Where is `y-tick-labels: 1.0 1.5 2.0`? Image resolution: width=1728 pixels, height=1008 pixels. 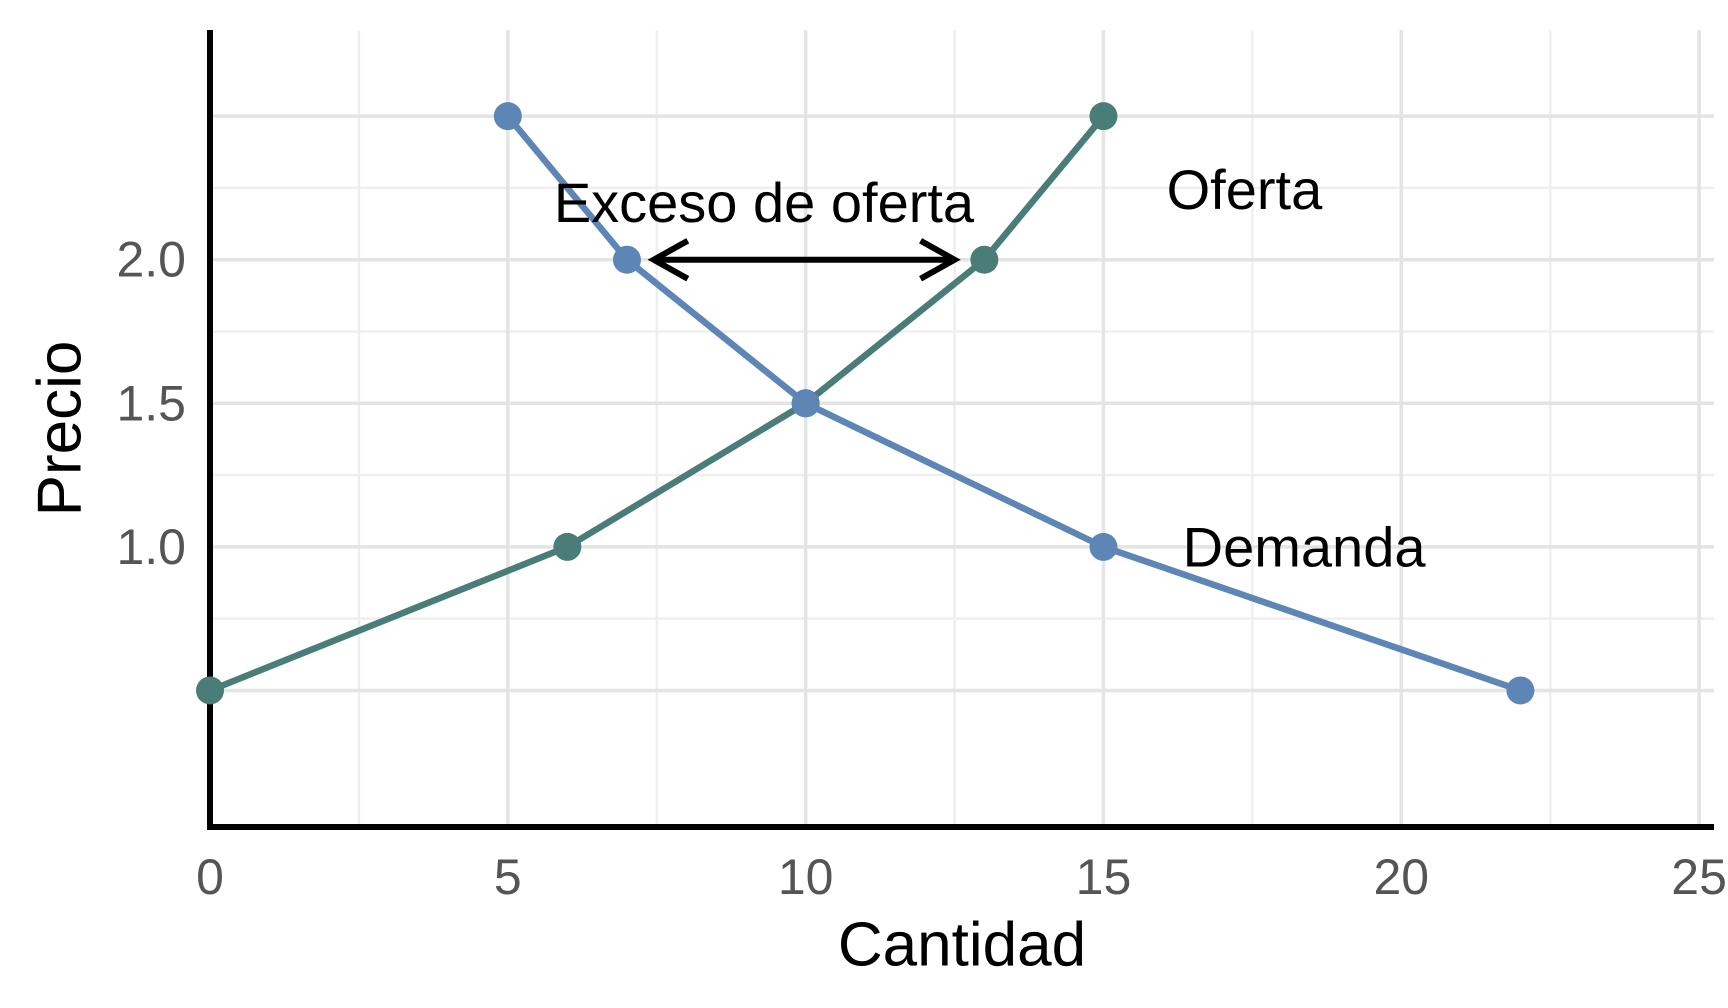
y-tick-labels: 1.0 1.5 2.0 is located at coordinates (151, 403).